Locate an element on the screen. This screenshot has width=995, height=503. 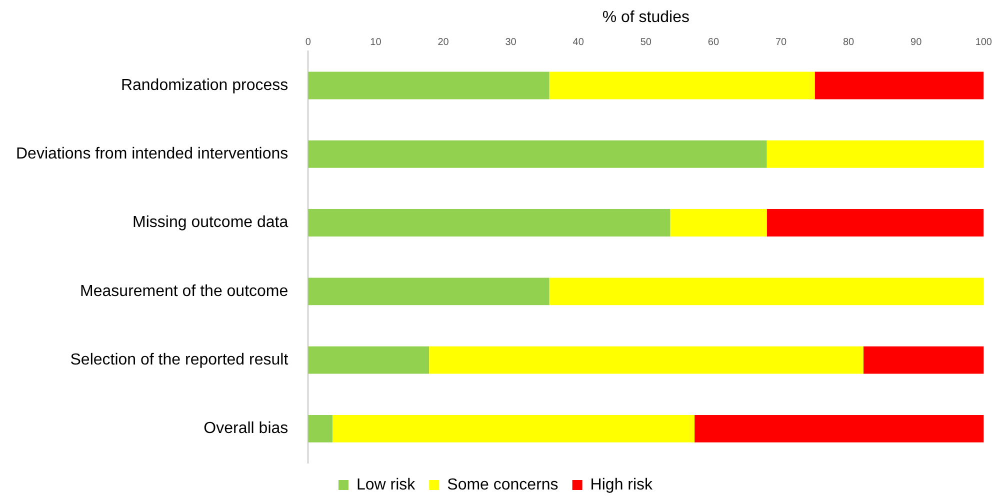
legend-label: Low risk is located at coordinates (386, 485).